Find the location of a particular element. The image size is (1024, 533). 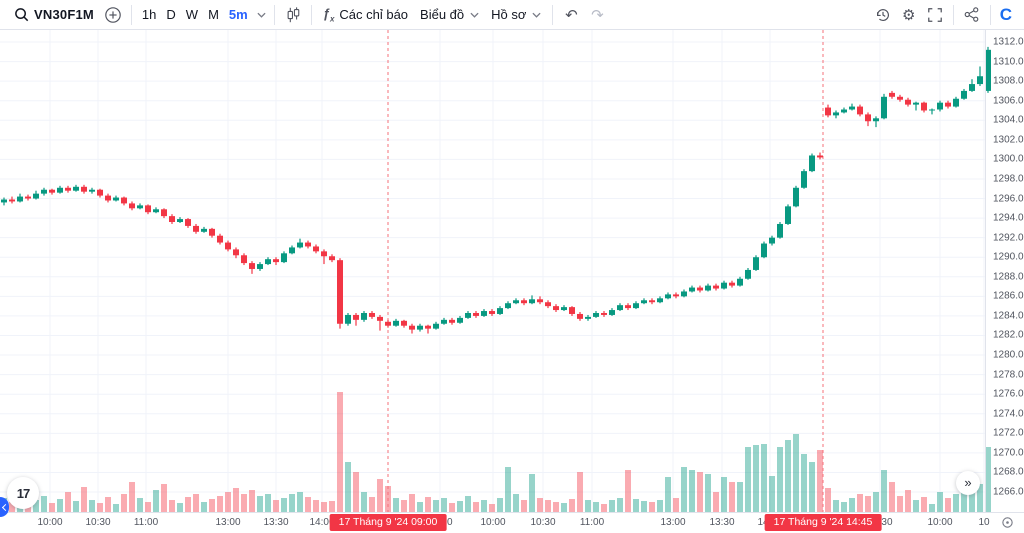

profile-menu-label: Hồ sơ is located at coordinates (509, 14).